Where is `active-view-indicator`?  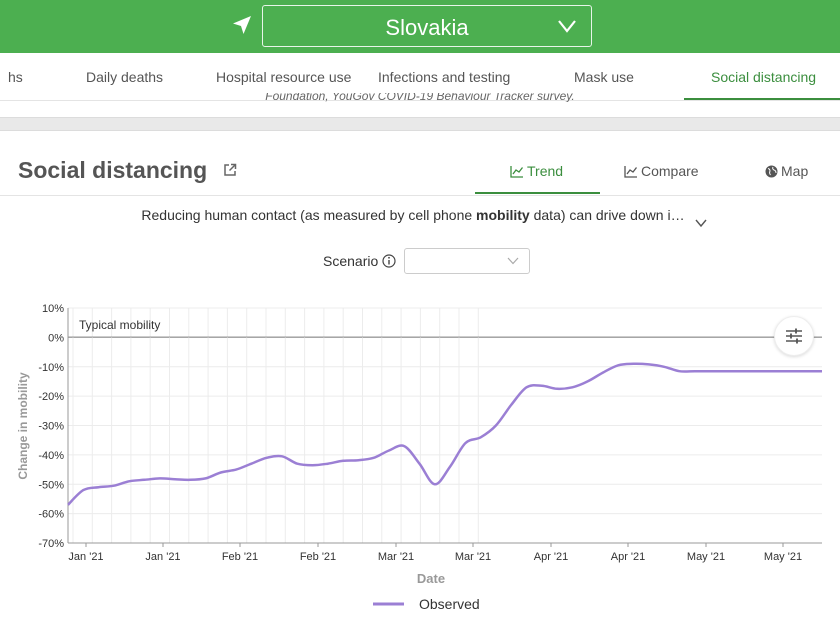 active-view-indicator is located at coordinates (537, 193).